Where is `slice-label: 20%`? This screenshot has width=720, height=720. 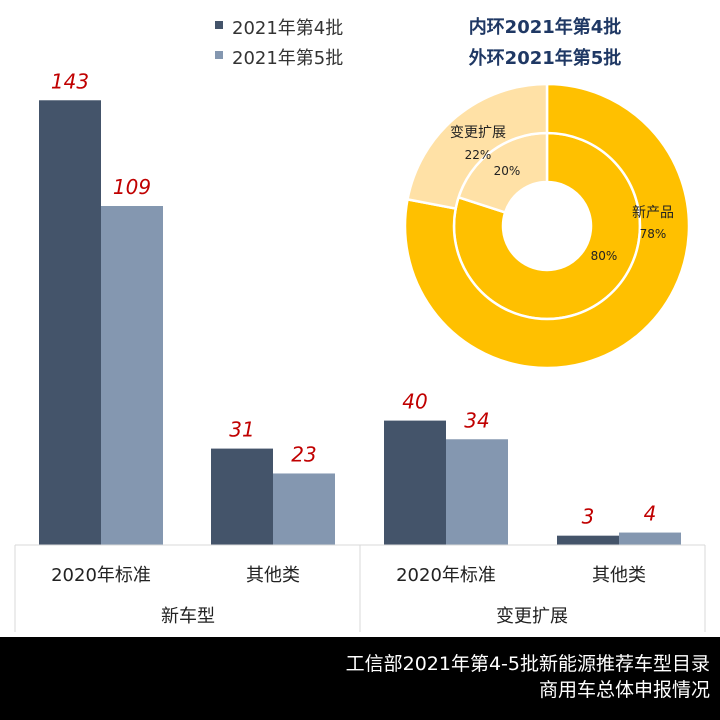 slice-label: 20% is located at coordinates (507, 171).